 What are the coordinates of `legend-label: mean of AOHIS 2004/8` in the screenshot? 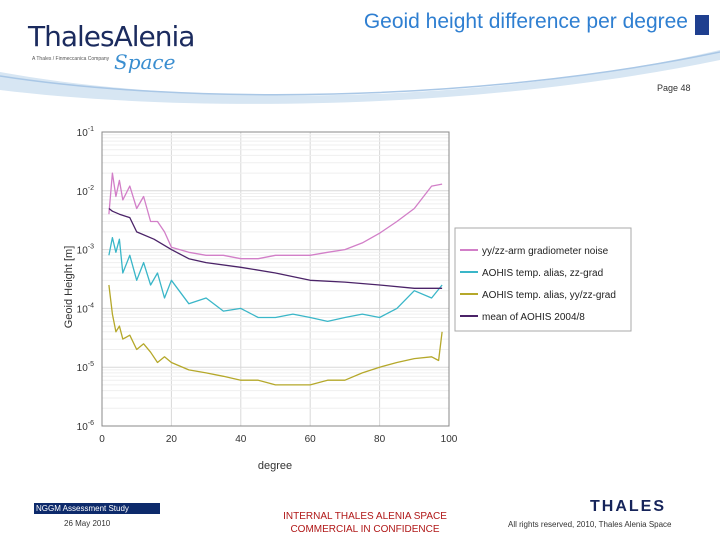 It's located at (533, 317).